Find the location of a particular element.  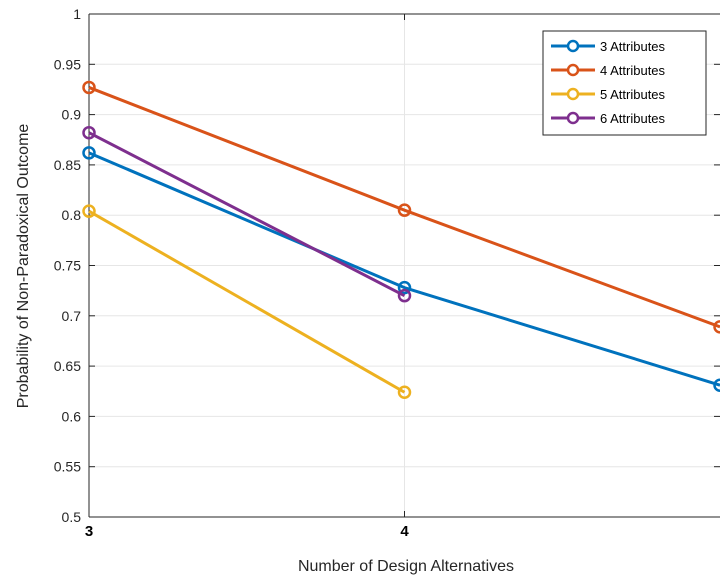

series-line-6-attributes is located at coordinates (247, 214).